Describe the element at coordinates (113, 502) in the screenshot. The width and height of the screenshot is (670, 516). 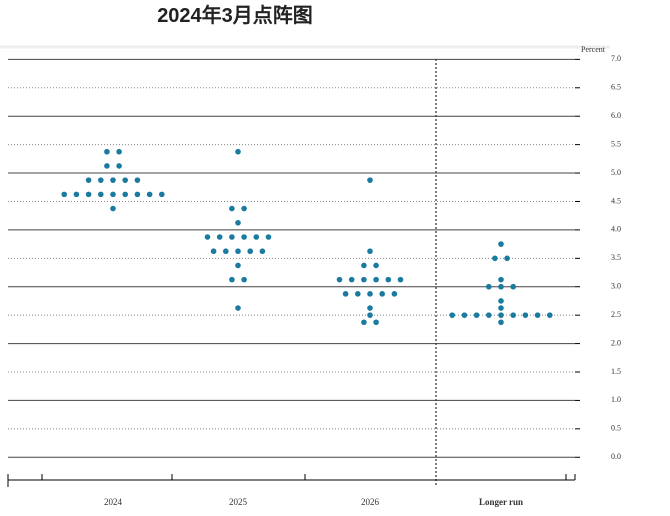
I see `x-tick-label: 2024` at that location.